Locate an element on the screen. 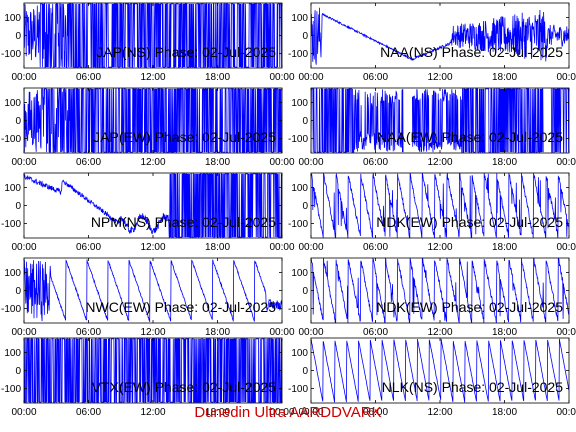 This screenshot has width=576, height=432. panel-title: JAP(EW) Phase: 02-Jul-2025 is located at coordinates (184, 137).